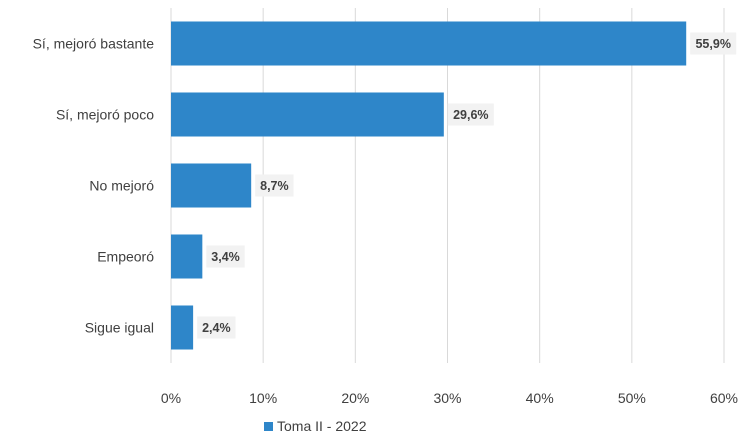  I want to click on legend: Toma II - 2022, so click(315, 426).